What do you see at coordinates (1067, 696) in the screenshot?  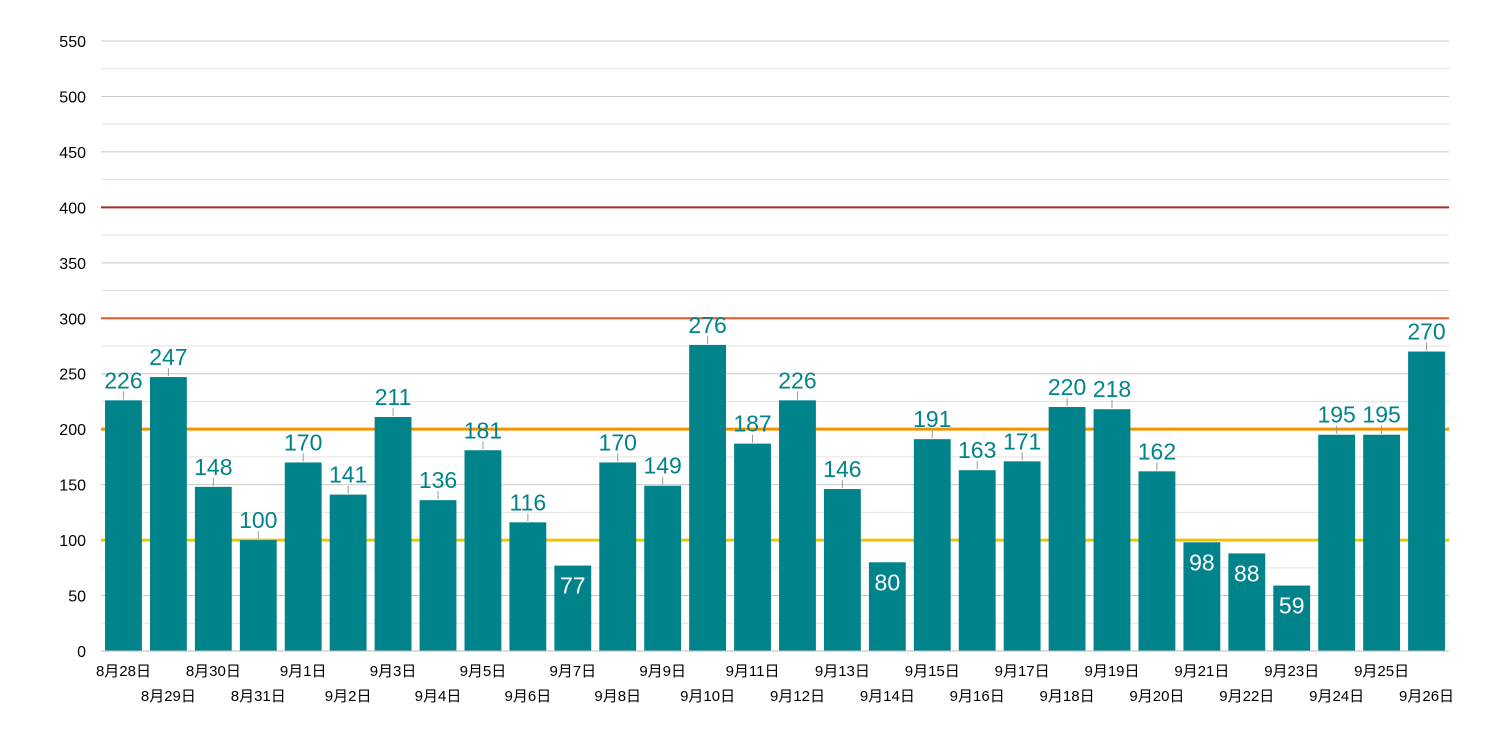 I see `x-tick-label: 9月18日` at bounding box center [1067, 696].